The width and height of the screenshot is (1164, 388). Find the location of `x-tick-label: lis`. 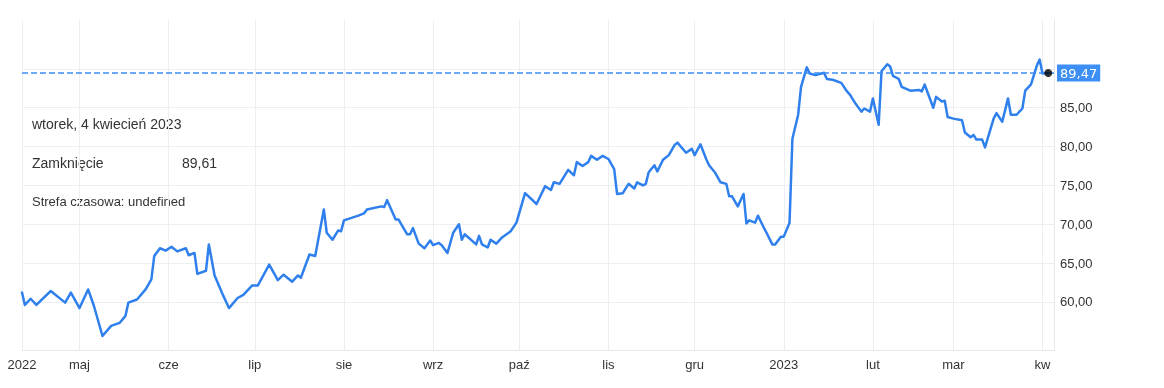

x-tick-label: lis is located at coordinates (609, 364).